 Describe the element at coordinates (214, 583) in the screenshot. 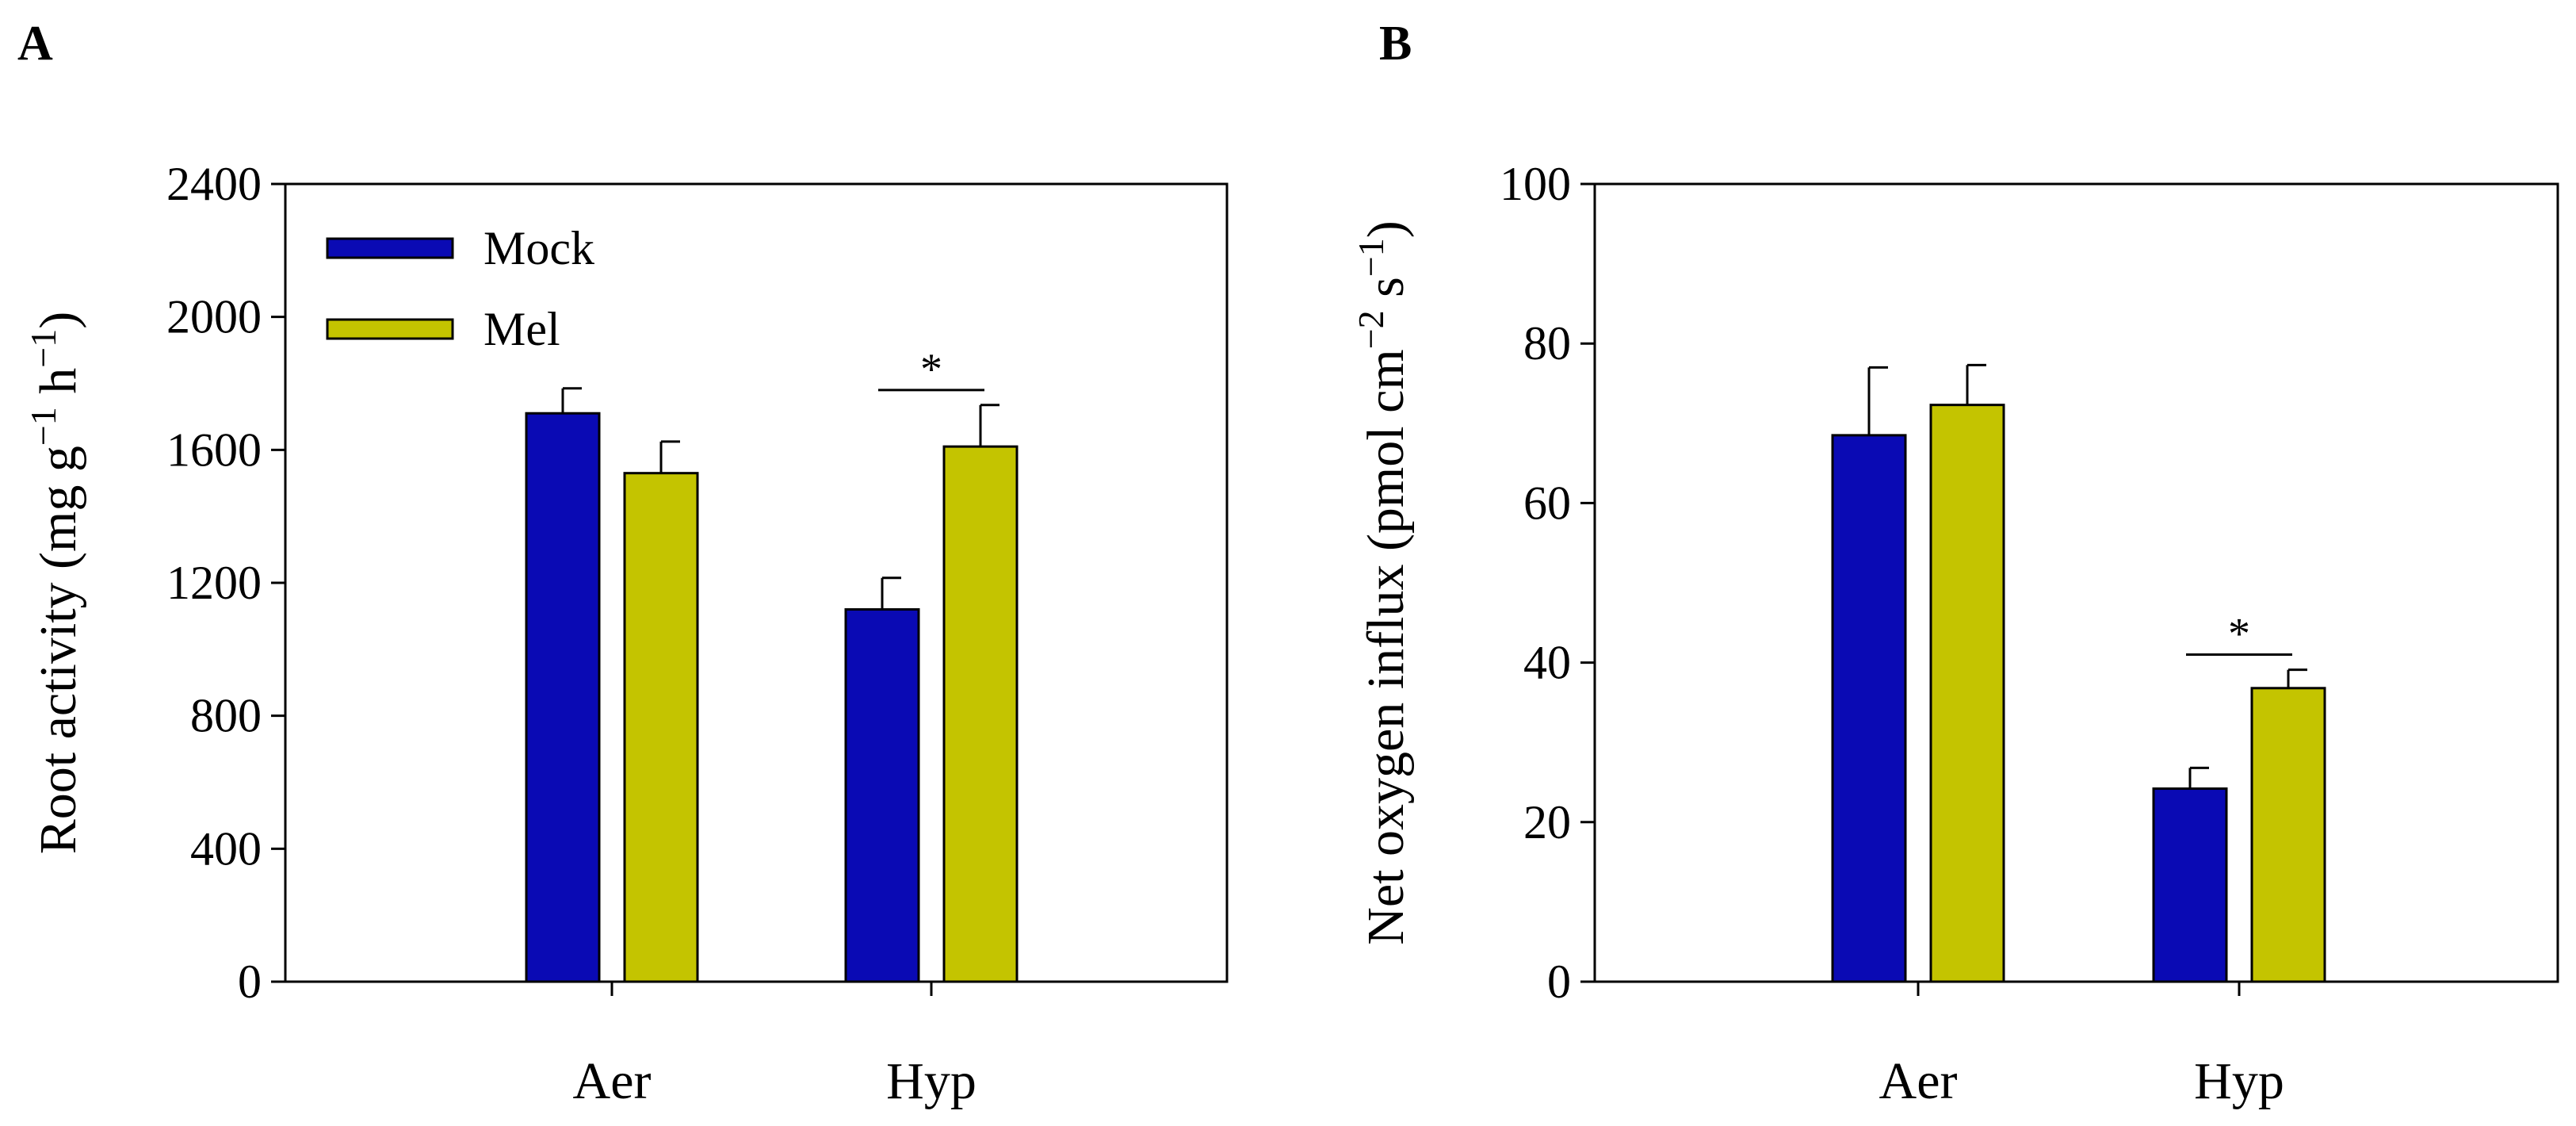

I see `y-tick-label: 1200` at that location.